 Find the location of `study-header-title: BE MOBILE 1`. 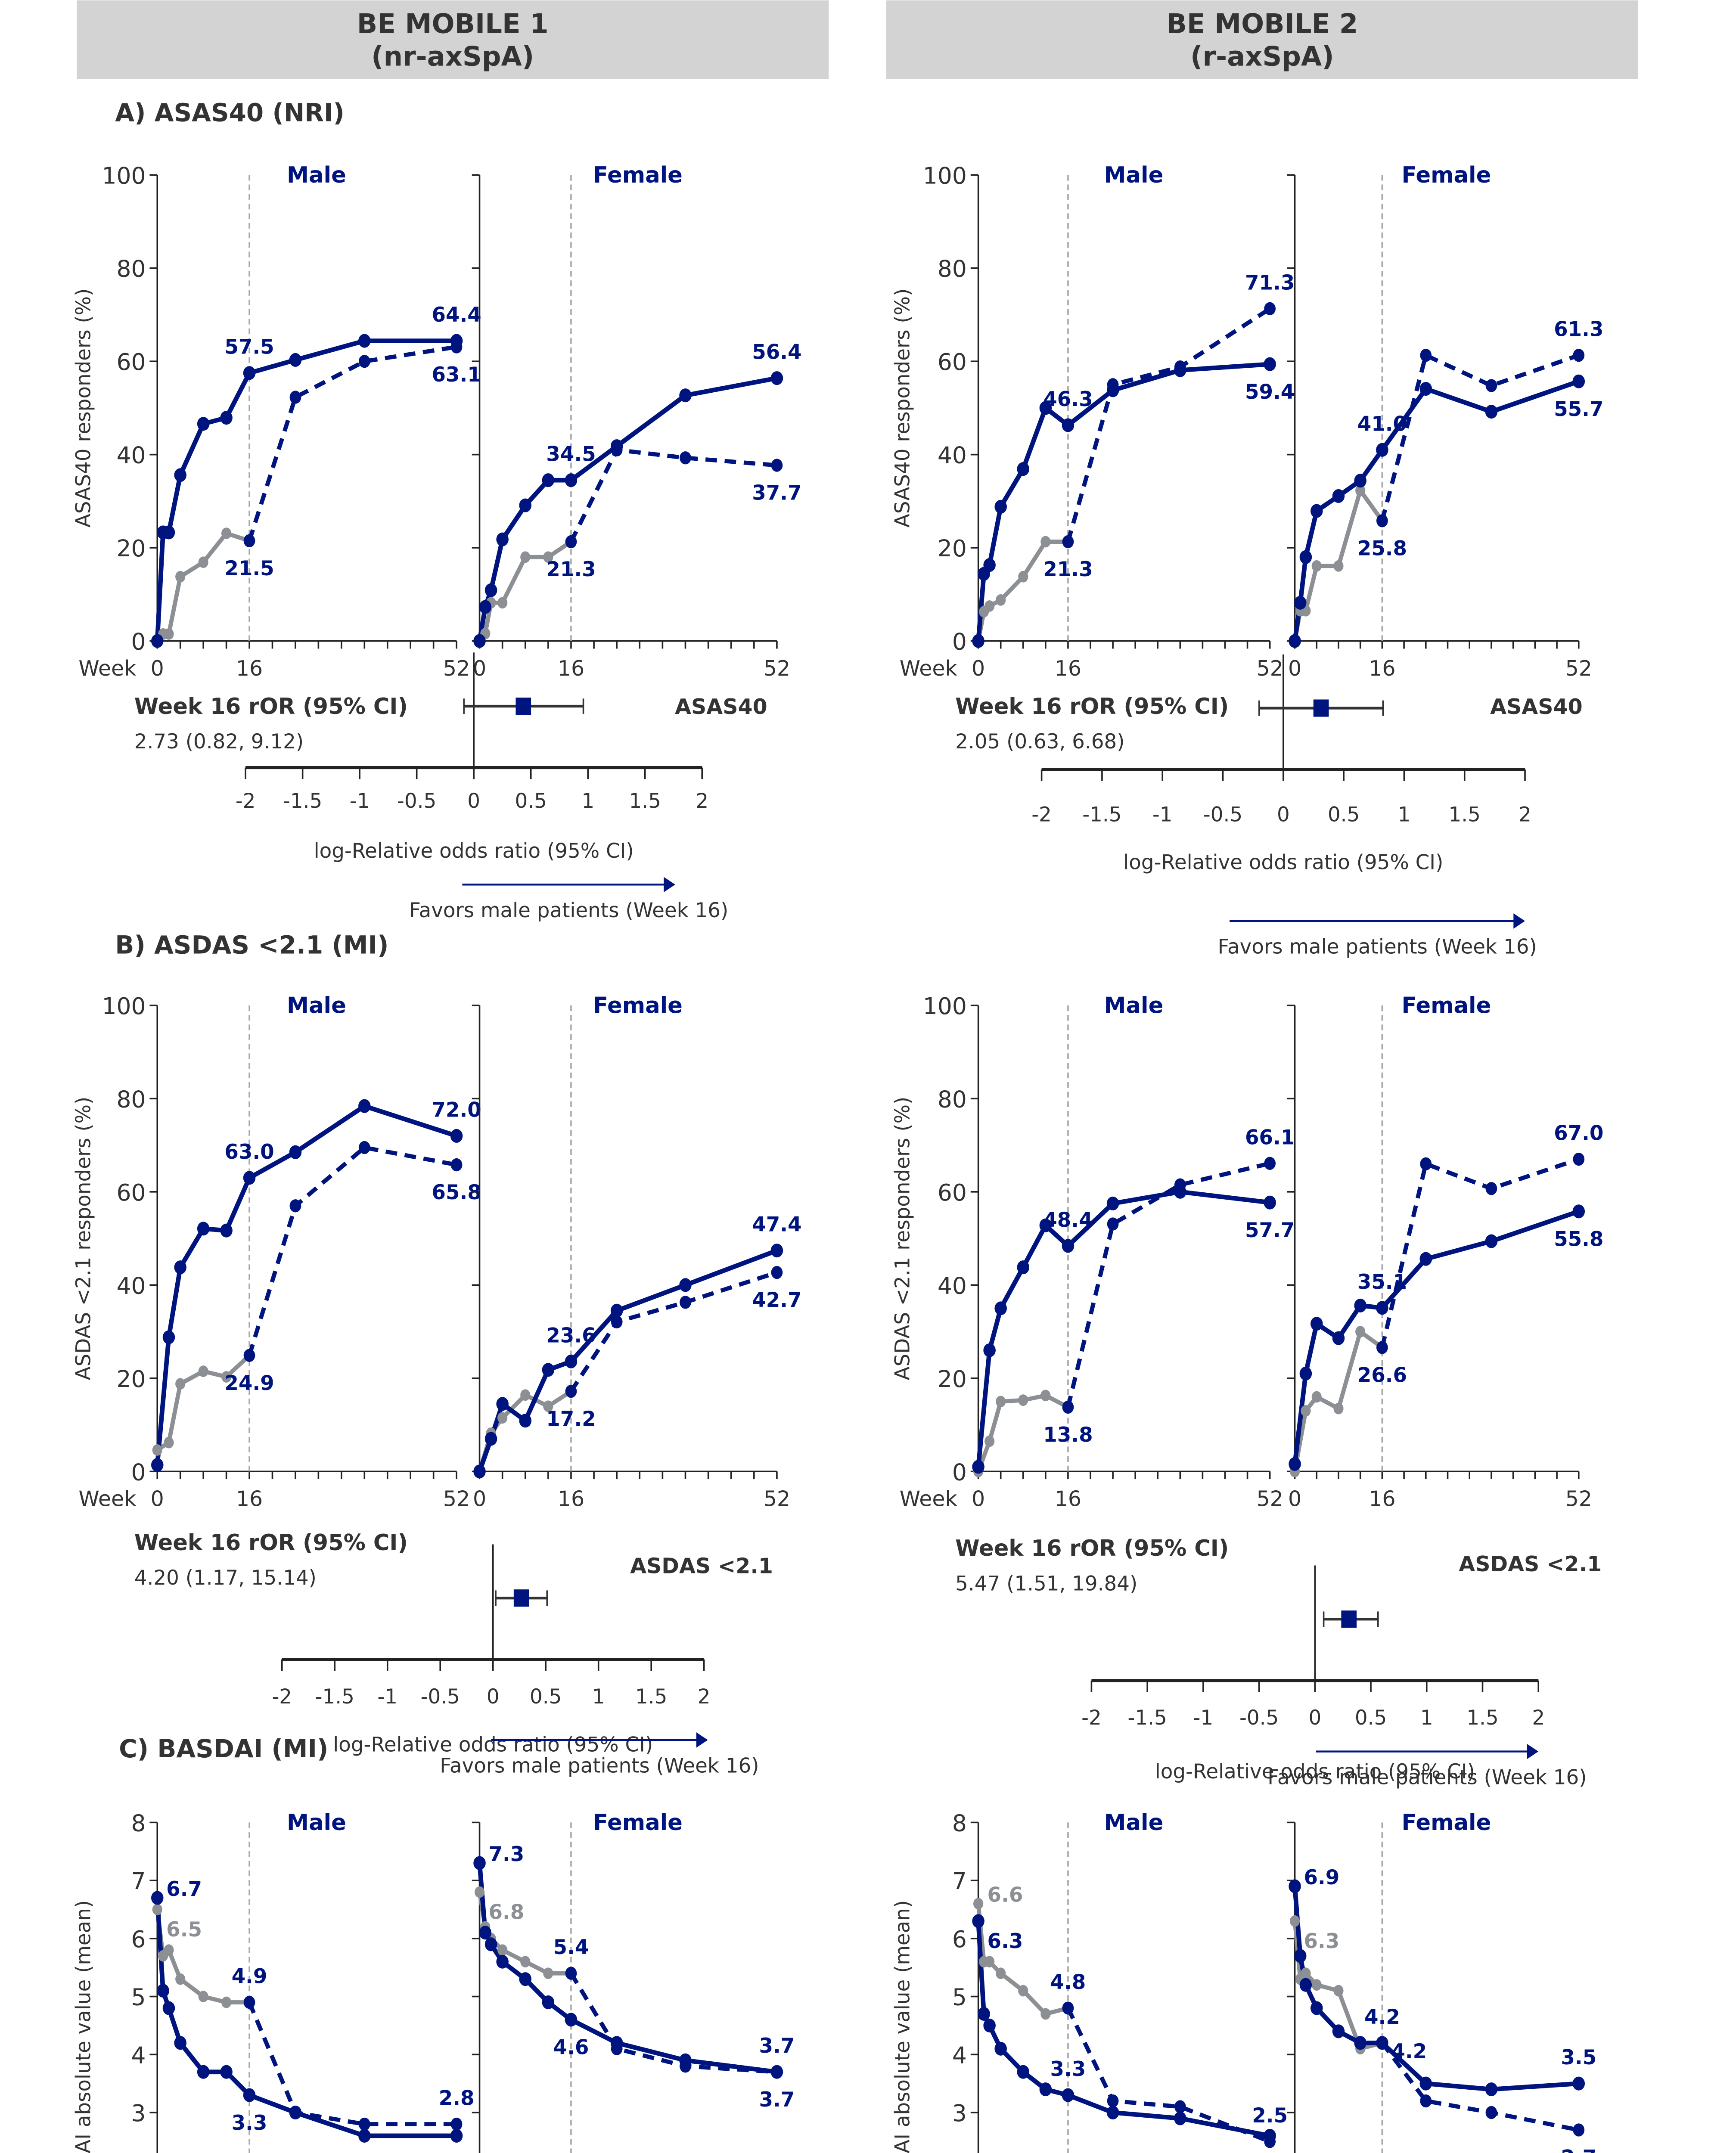

study-header-title: BE MOBILE 1 is located at coordinates (453, 24).